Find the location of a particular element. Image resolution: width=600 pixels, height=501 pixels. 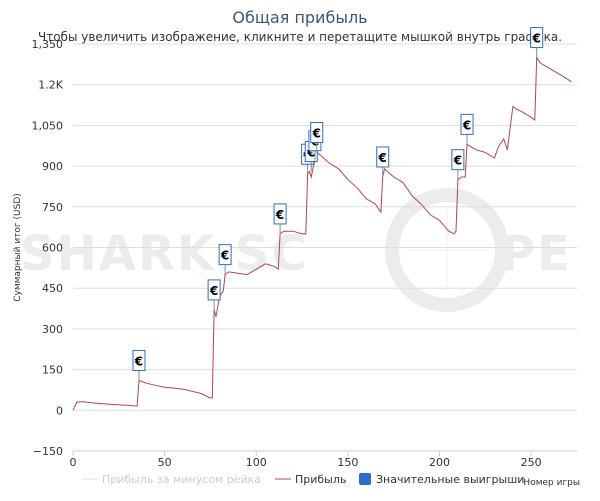

watermark-text: SHARK SC is located at coordinates (164, 254).